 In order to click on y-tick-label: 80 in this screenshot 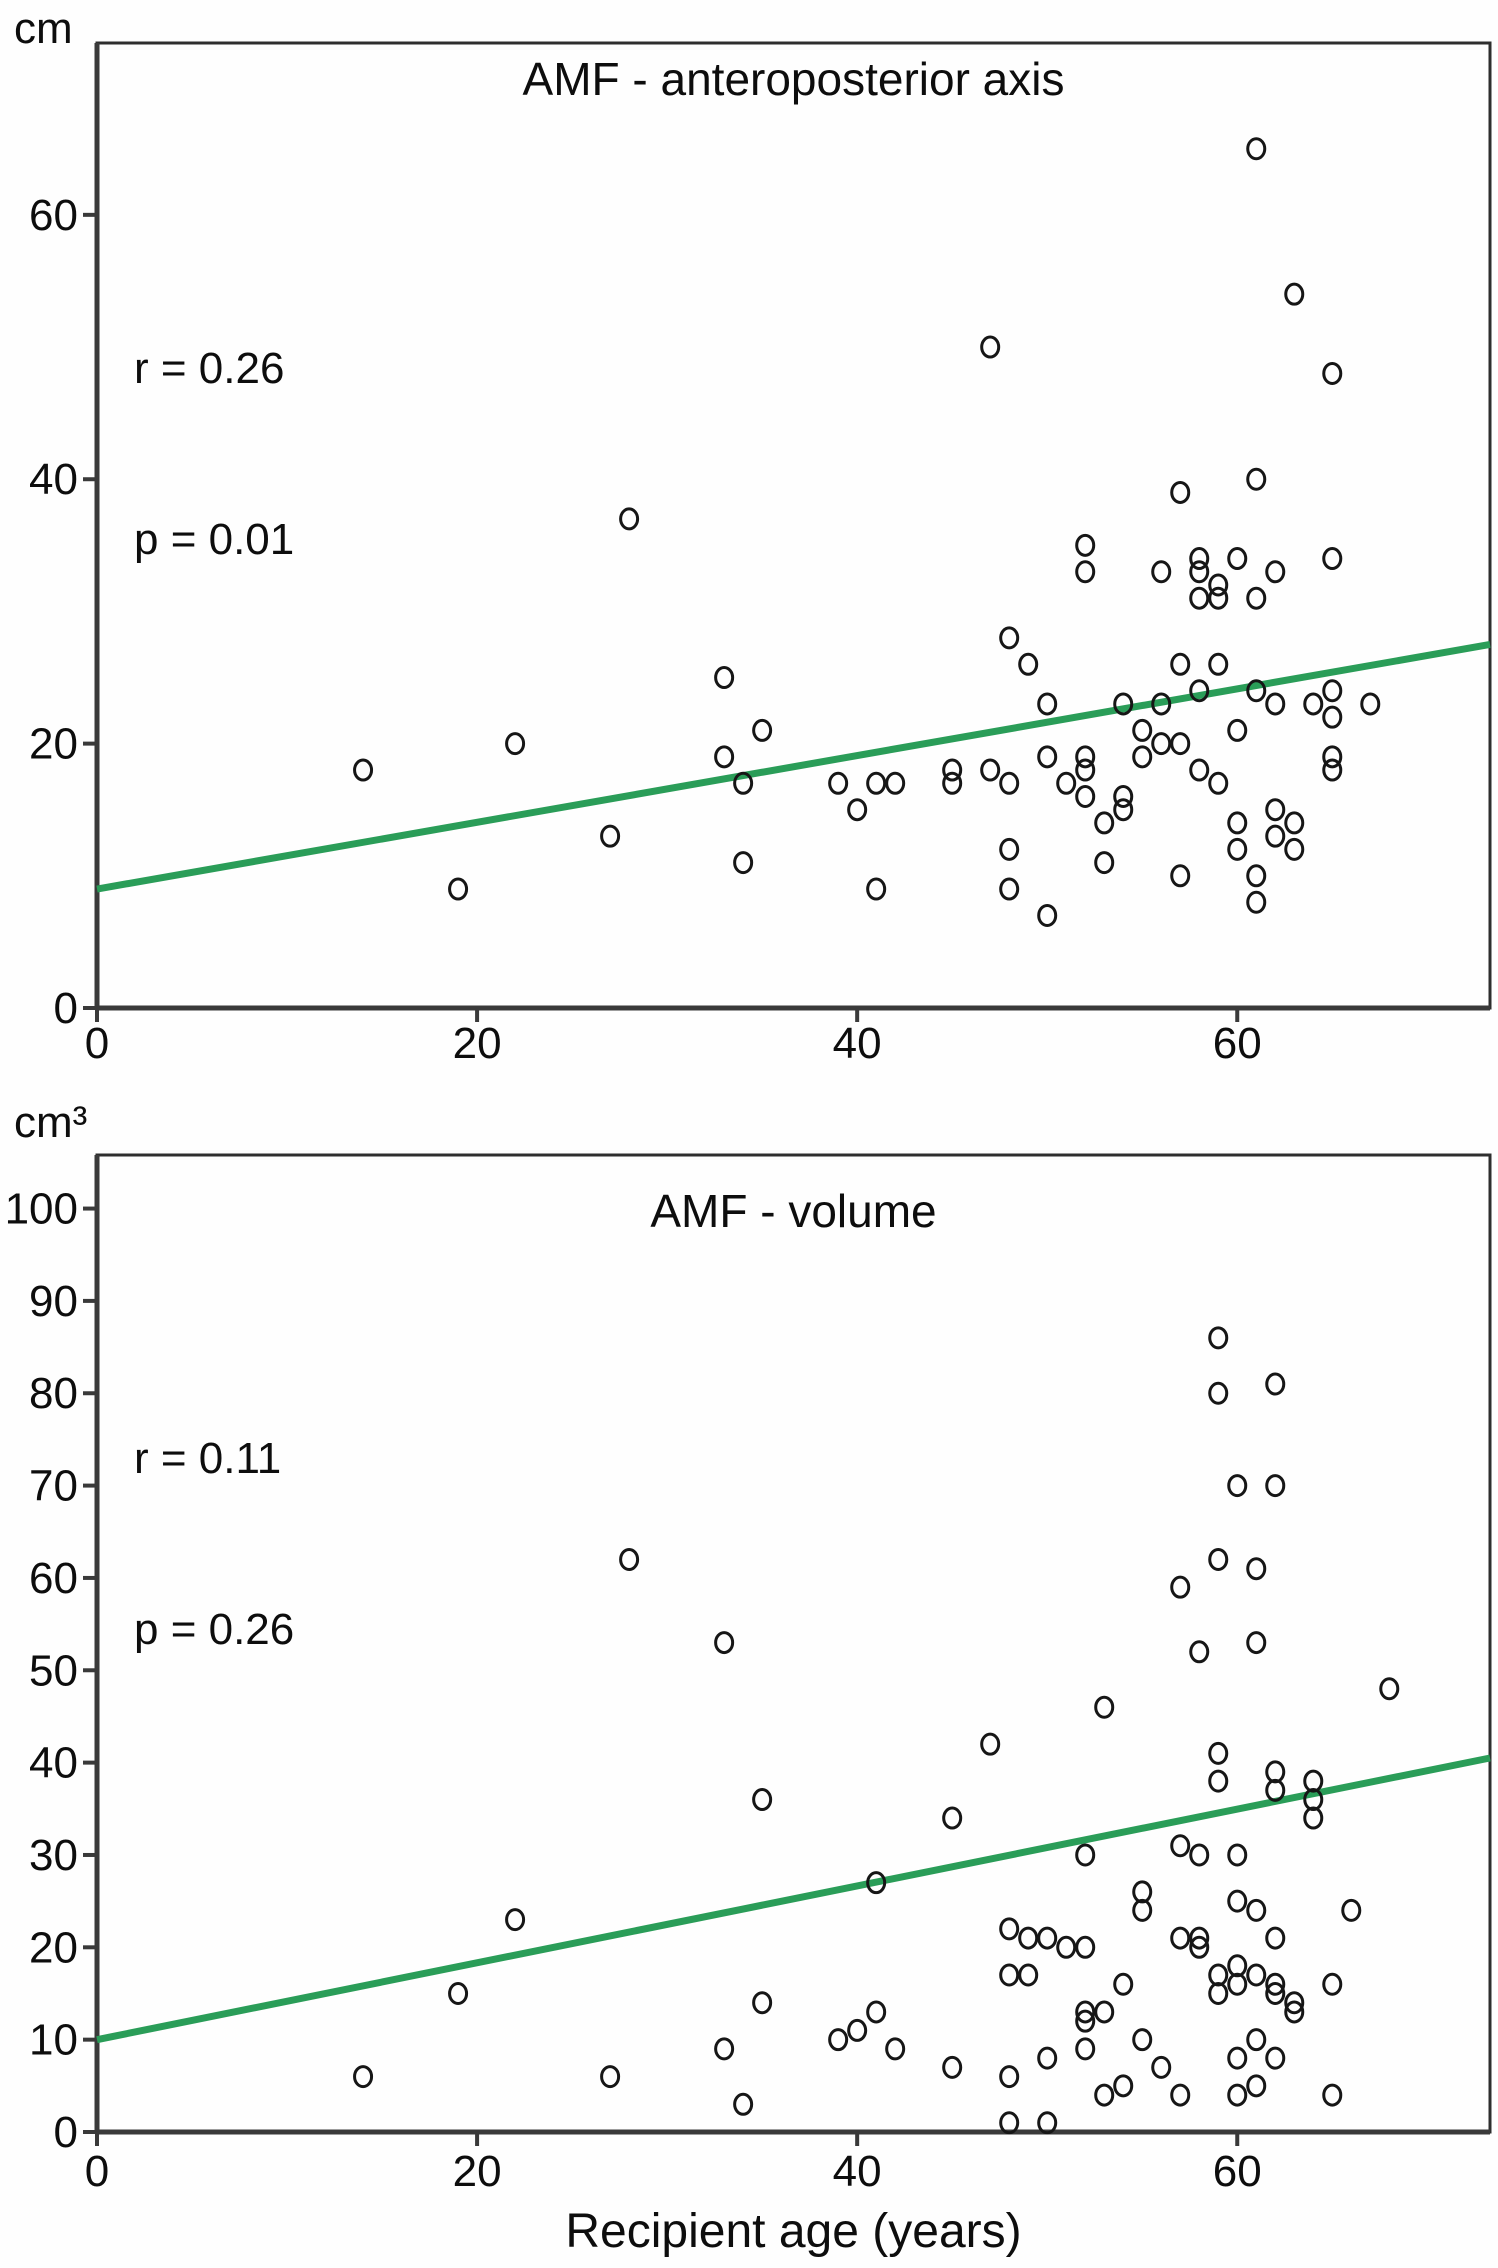, I will do `click(53, 1393)`.